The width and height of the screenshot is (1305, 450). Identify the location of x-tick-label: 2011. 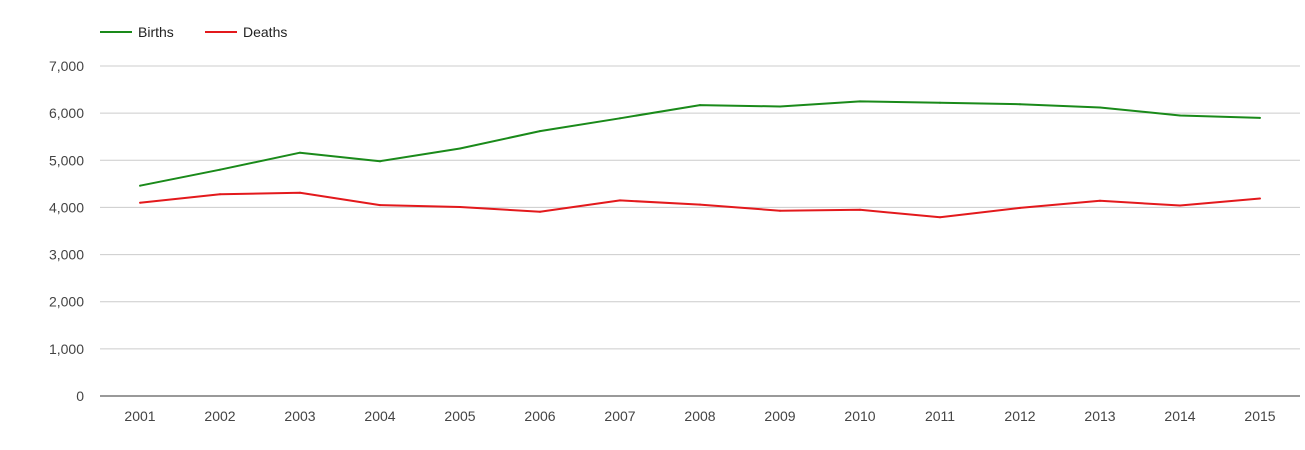
(940, 416).